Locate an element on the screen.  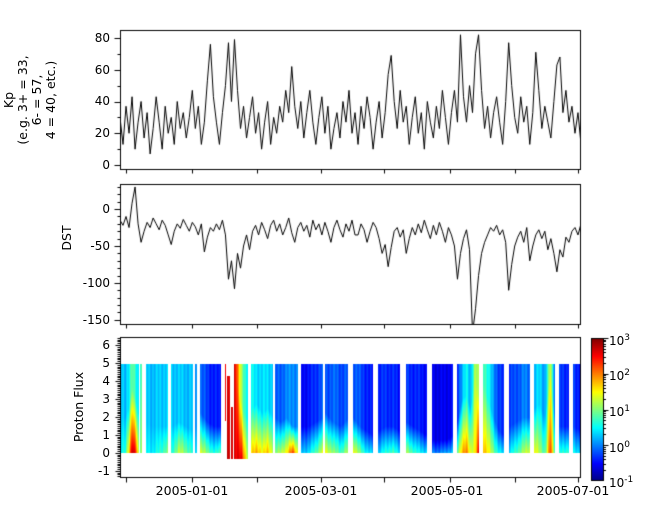
kp-ytick-0: 0 is located at coordinates (106, 165).